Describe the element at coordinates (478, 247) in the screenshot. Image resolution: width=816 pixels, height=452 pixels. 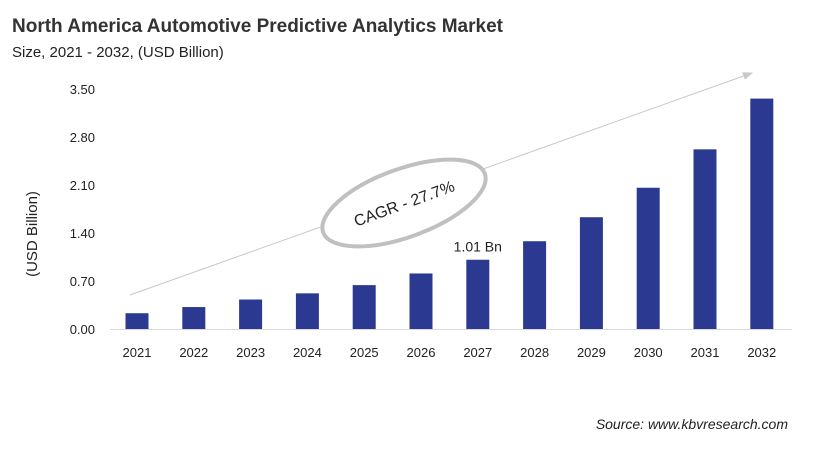
I see `data-label: 1.01 Bn` at that location.